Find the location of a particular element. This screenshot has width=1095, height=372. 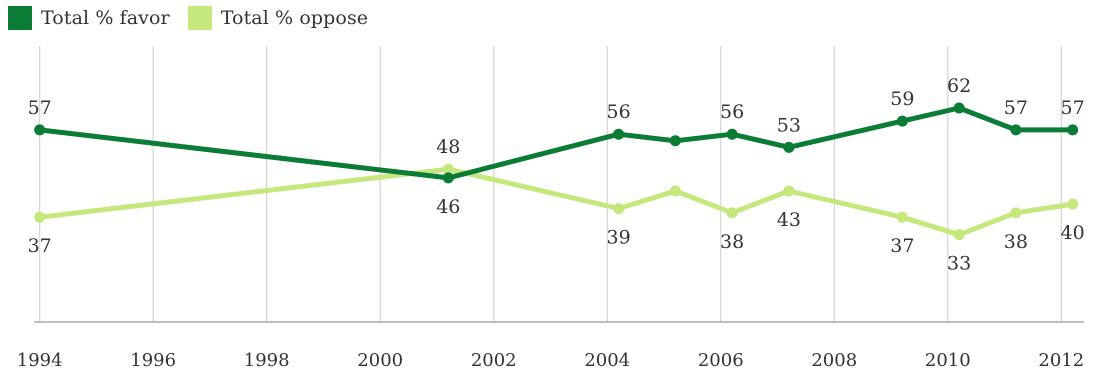

data-label-favor-5: 53 is located at coordinates (789, 125).